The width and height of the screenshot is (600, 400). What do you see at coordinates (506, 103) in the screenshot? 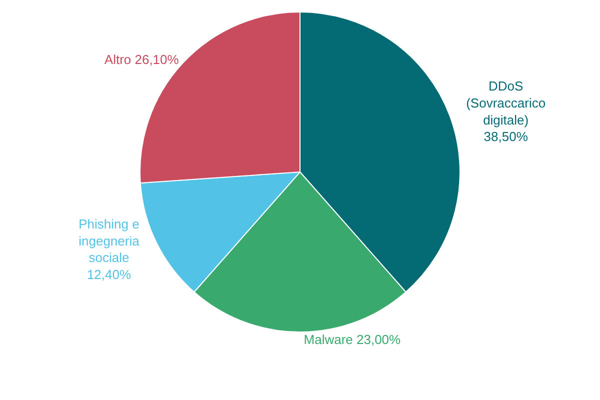
I see `slice-label: DDoS (Sovraccarico digitale)` at bounding box center [506, 103].